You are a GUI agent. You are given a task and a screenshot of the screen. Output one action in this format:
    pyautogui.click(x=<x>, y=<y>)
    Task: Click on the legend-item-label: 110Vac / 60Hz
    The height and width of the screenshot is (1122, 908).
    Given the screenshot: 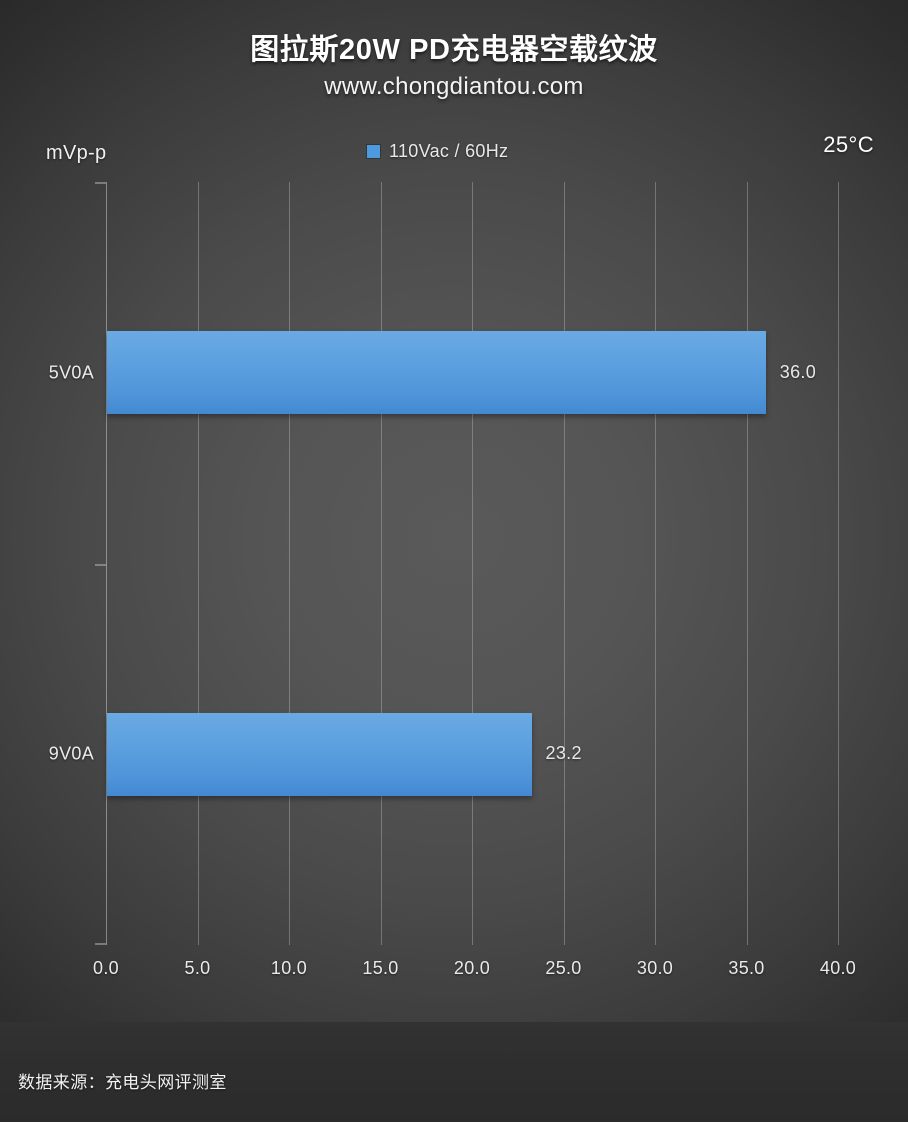 What is the action you would take?
    pyautogui.click(x=449, y=151)
    